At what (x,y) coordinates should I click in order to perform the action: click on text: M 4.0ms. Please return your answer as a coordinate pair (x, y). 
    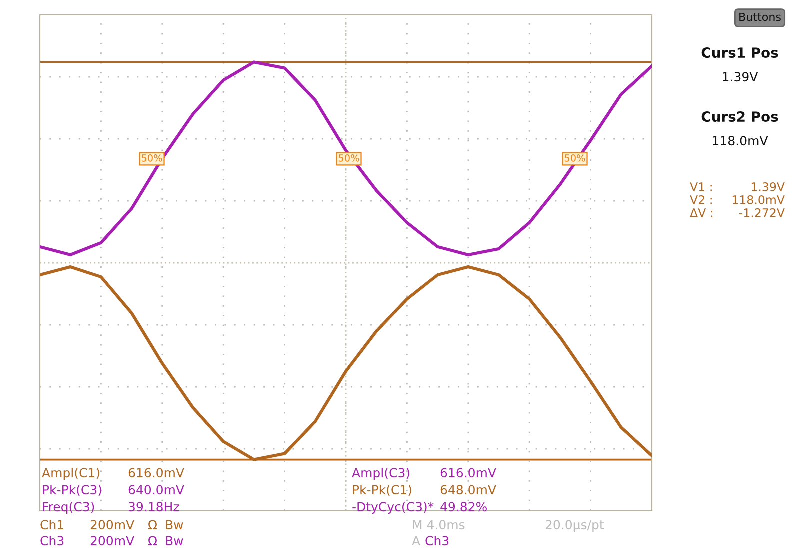
    Looking at the image, I should click on (439, 525).